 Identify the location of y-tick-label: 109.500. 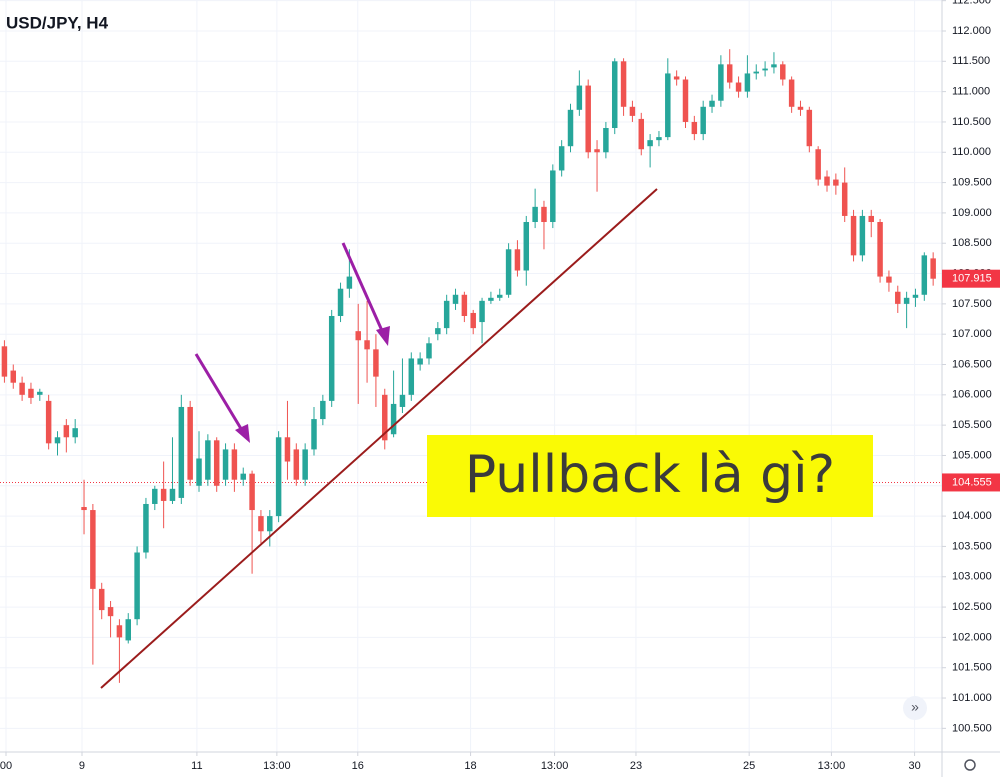
(972, 182).